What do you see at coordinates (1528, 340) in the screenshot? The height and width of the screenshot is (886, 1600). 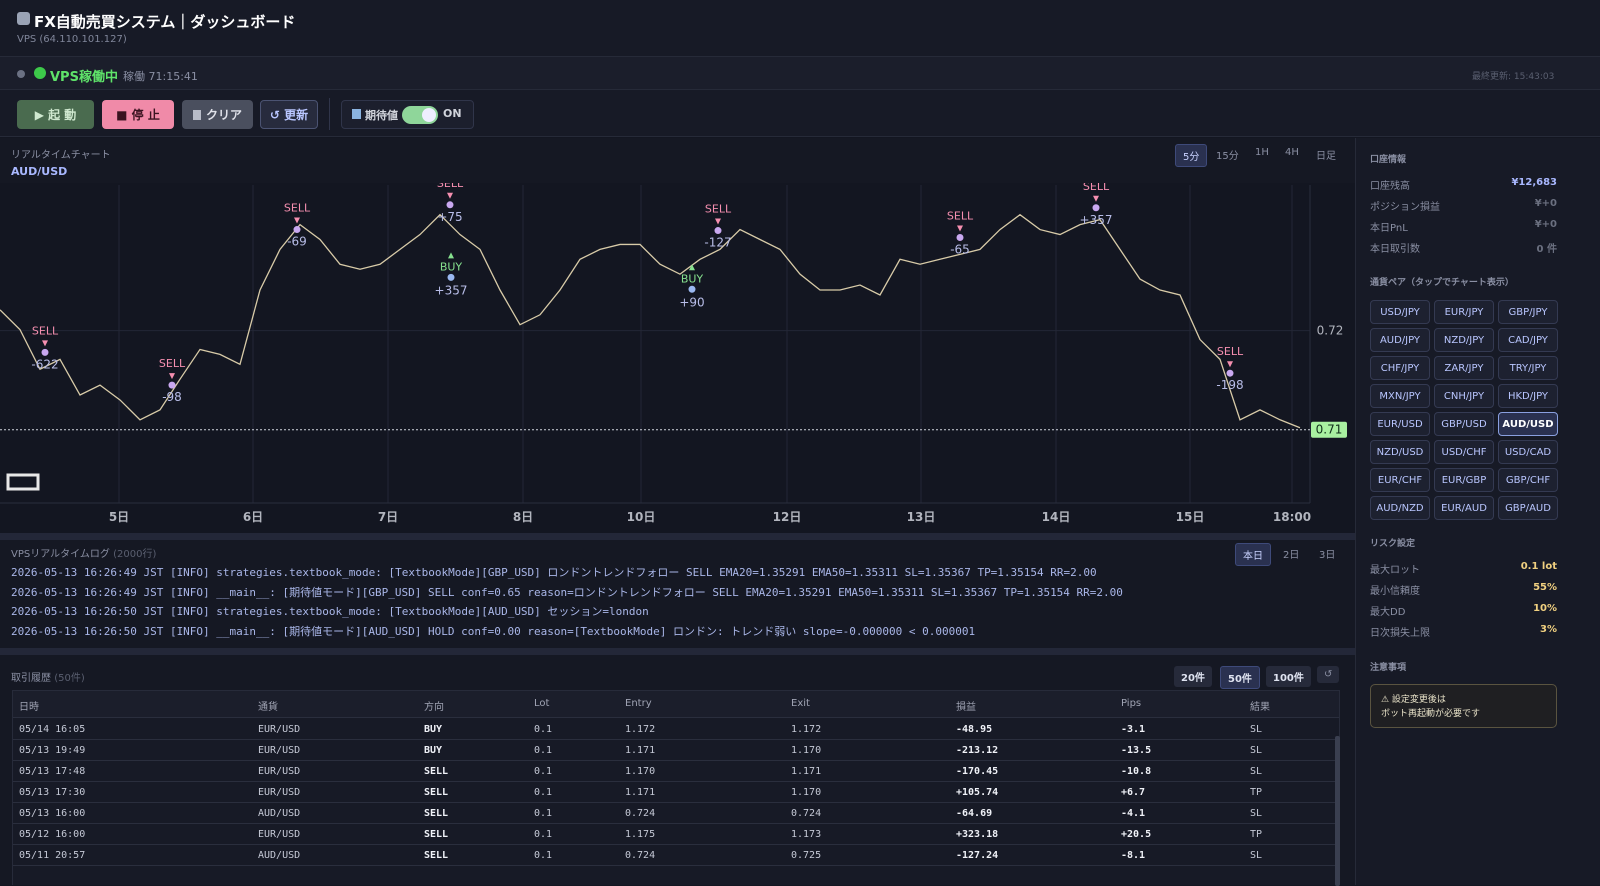 I see `pair-button: CAD/JPY` at bounding box center [1528, 340].